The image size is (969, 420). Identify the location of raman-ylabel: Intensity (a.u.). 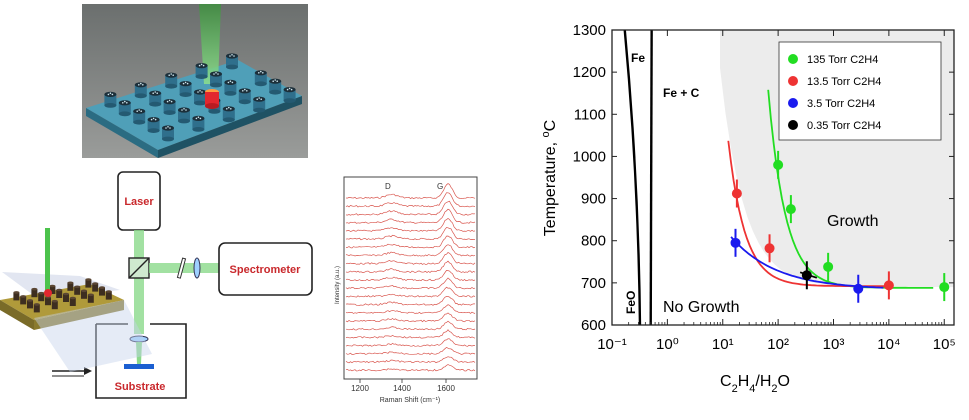
(338, 285).